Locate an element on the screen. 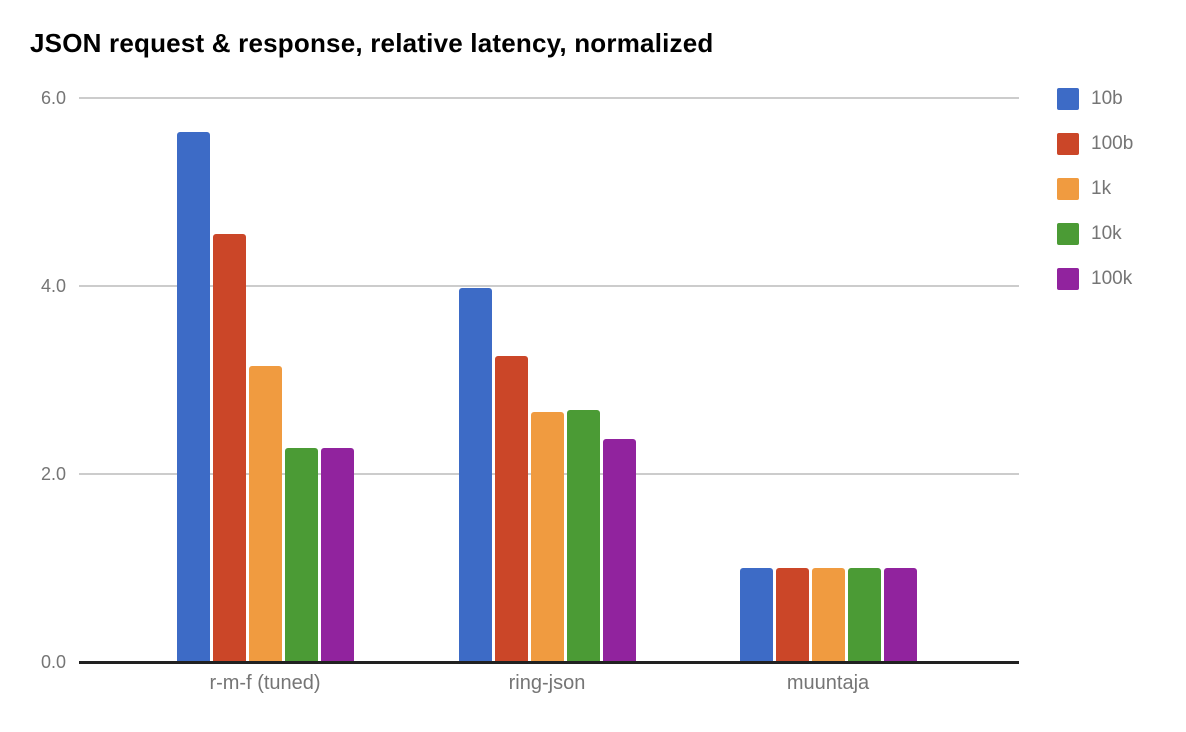  legend: 10b 100b 1k 10k 100k is located at coordinates (1095, 200).